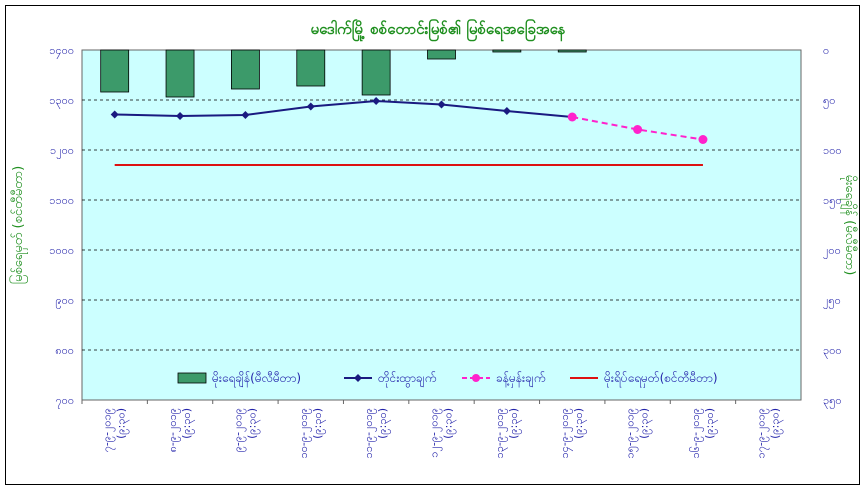 This screenshot has width=867, height=492. Describe the element at coordinates (61, 250) in the screenshot. I see `left-tick-label: ၁၀၀၀` at that location.